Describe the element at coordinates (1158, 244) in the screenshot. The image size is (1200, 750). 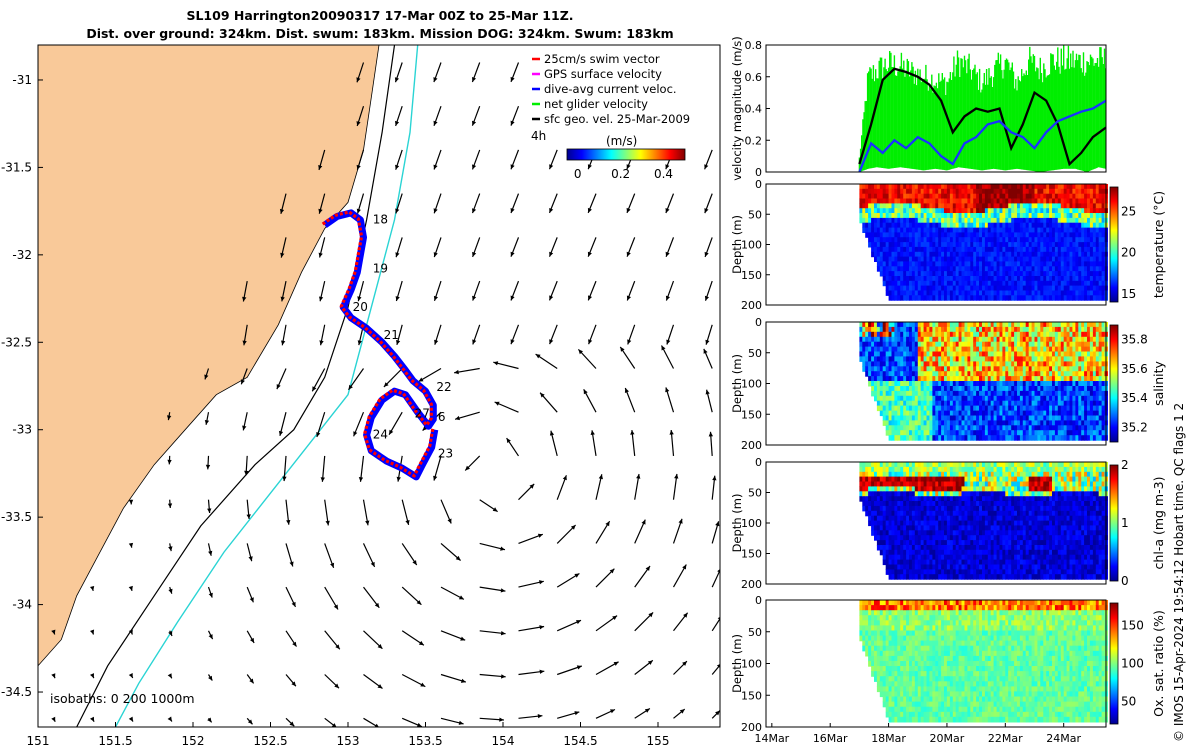
I see `colorbar-label: temperature (°C)` at that location.